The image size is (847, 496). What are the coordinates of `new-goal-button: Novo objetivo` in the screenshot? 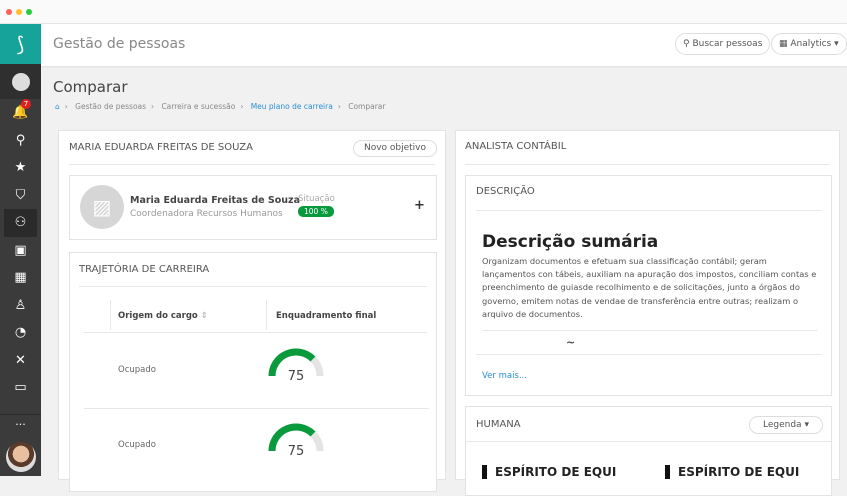 It's located at (395, 148).